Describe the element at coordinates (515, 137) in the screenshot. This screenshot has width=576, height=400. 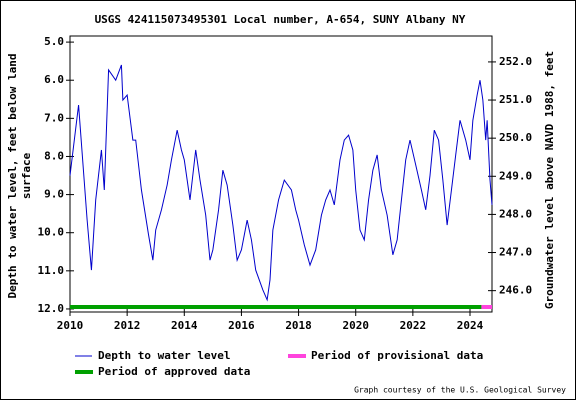
I see `y2-tick-label: 250.0` at that location.